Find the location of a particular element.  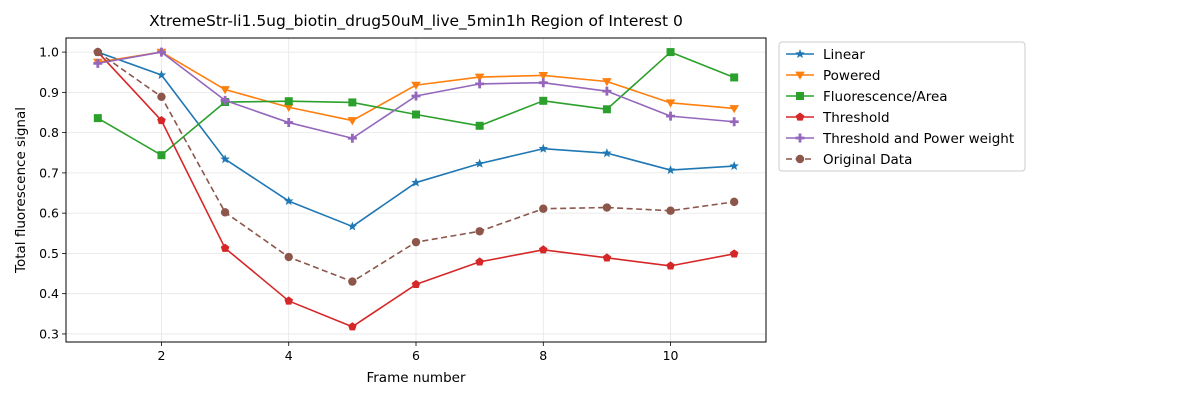

legend-label: Threshold is located at coordinates (856, 118).